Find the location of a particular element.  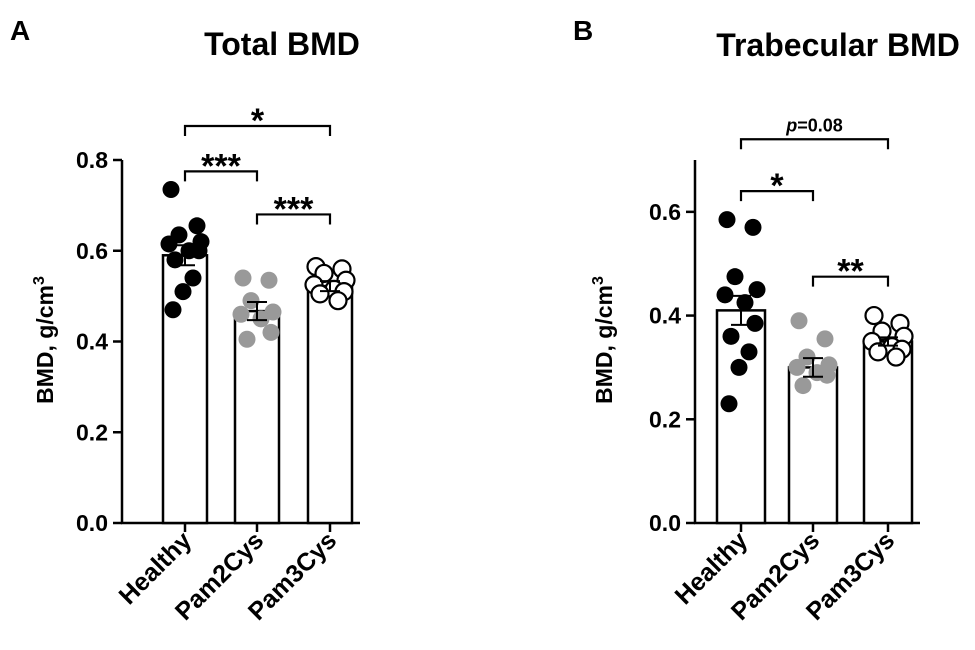

panel-label: B is located at coordinates (583, 30).